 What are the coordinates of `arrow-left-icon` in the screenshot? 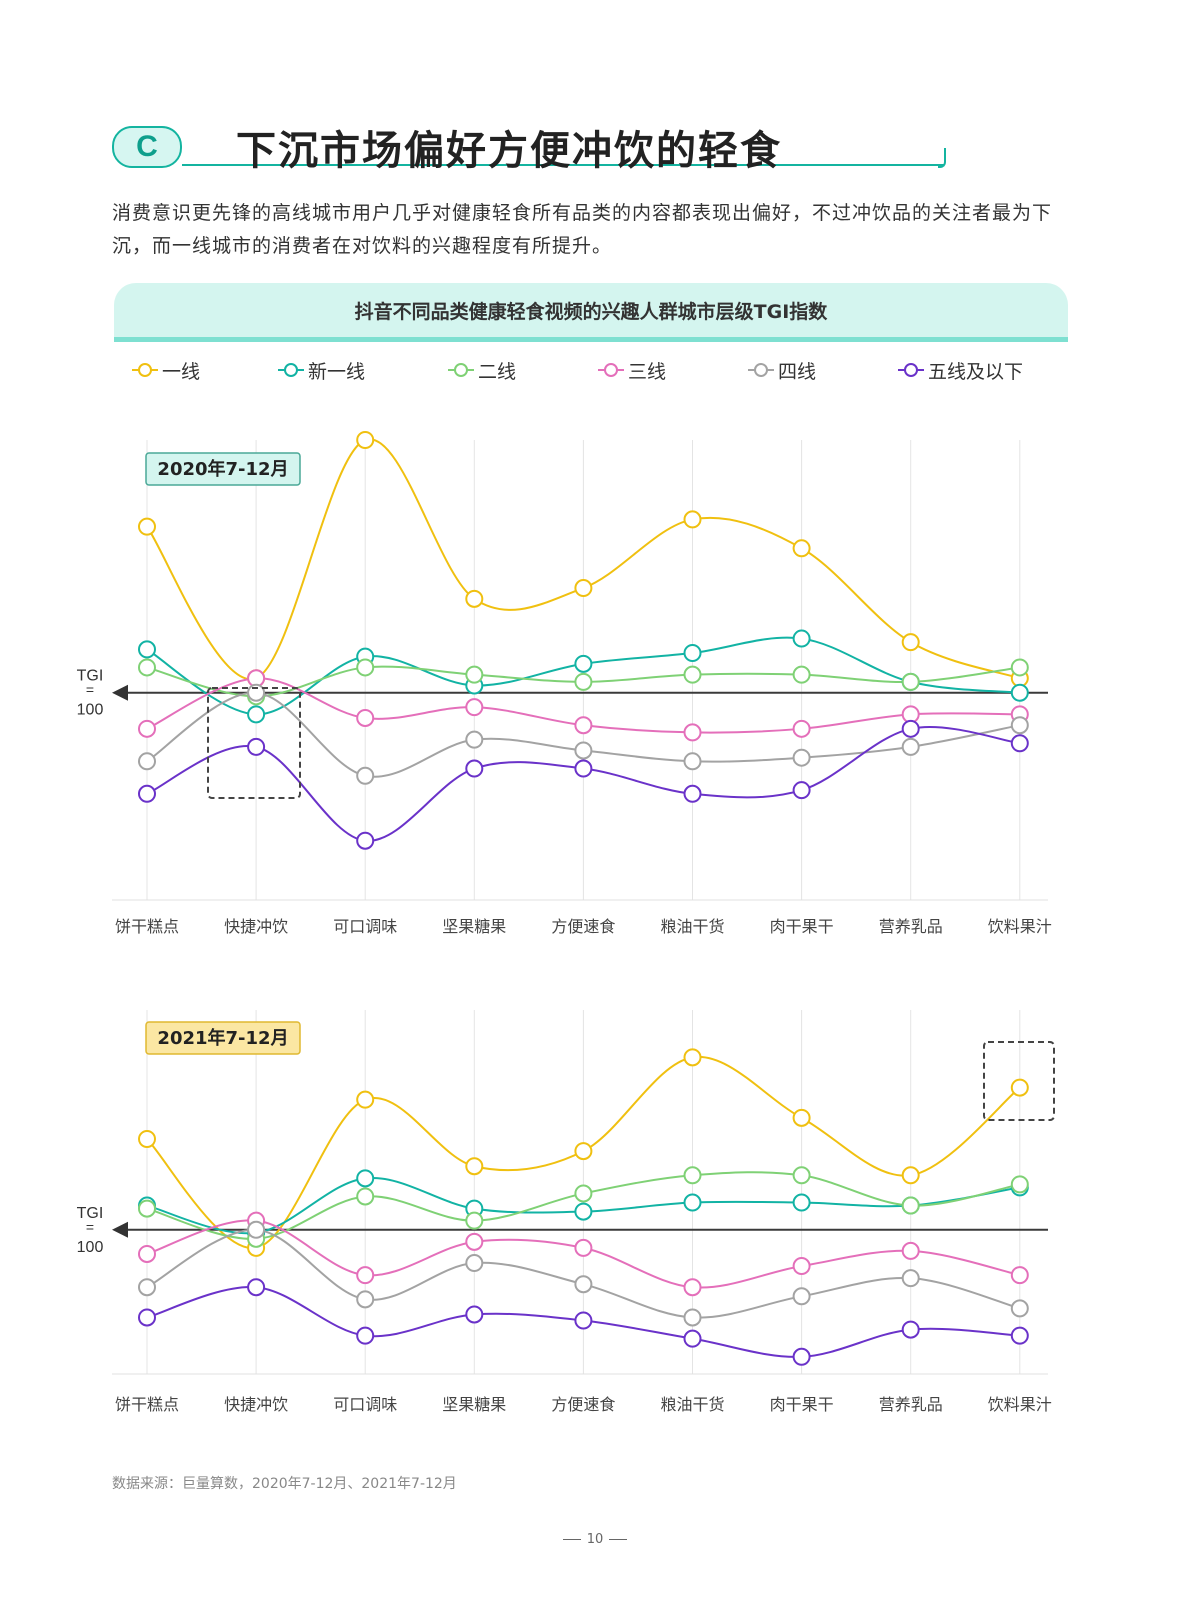 It's located at (120, 692).